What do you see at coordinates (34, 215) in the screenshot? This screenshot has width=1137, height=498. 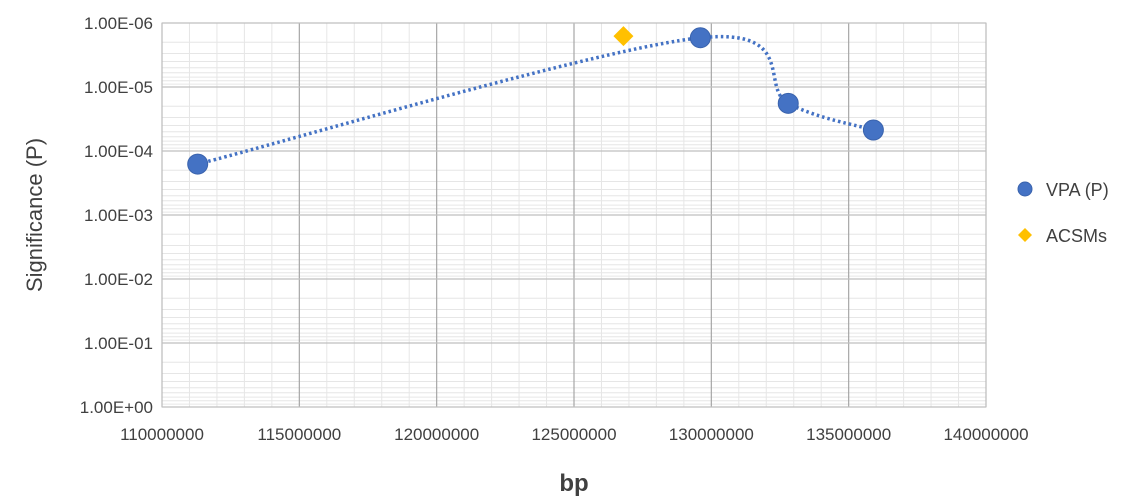 I see `y-axis-title: Significance (P)` at bounding box center [34, 215].